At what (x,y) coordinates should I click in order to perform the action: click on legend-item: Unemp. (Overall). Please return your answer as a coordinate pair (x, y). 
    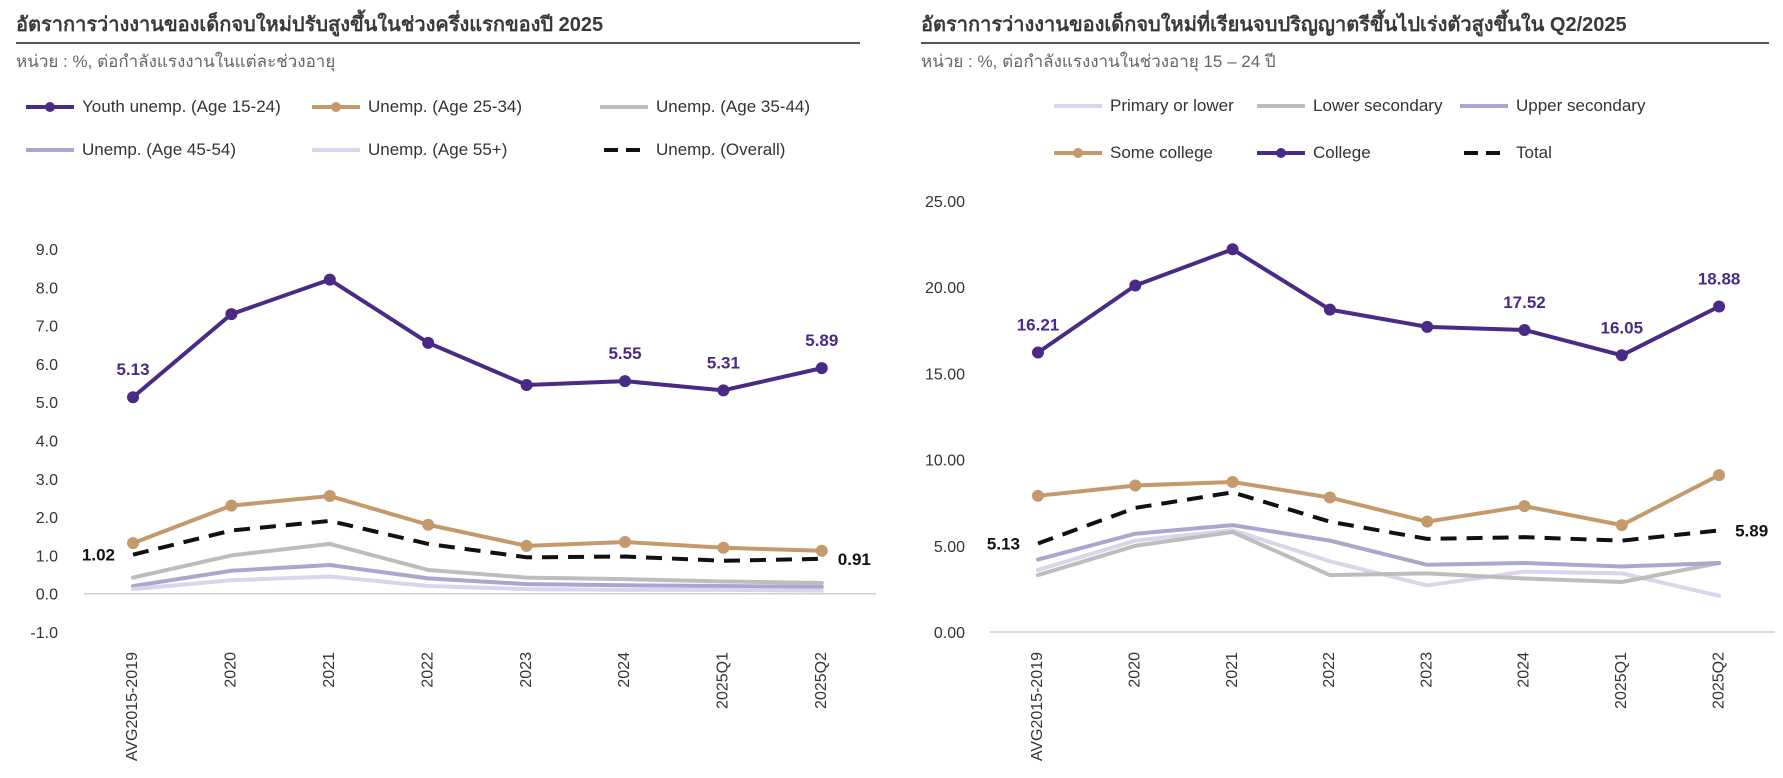
    Looking at the image, I should click on (691, 150).